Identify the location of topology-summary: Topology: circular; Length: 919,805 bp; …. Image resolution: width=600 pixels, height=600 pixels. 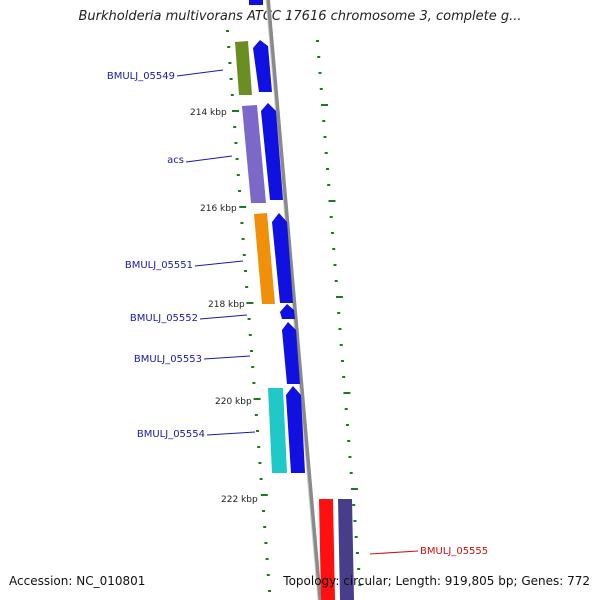
(436, 581).